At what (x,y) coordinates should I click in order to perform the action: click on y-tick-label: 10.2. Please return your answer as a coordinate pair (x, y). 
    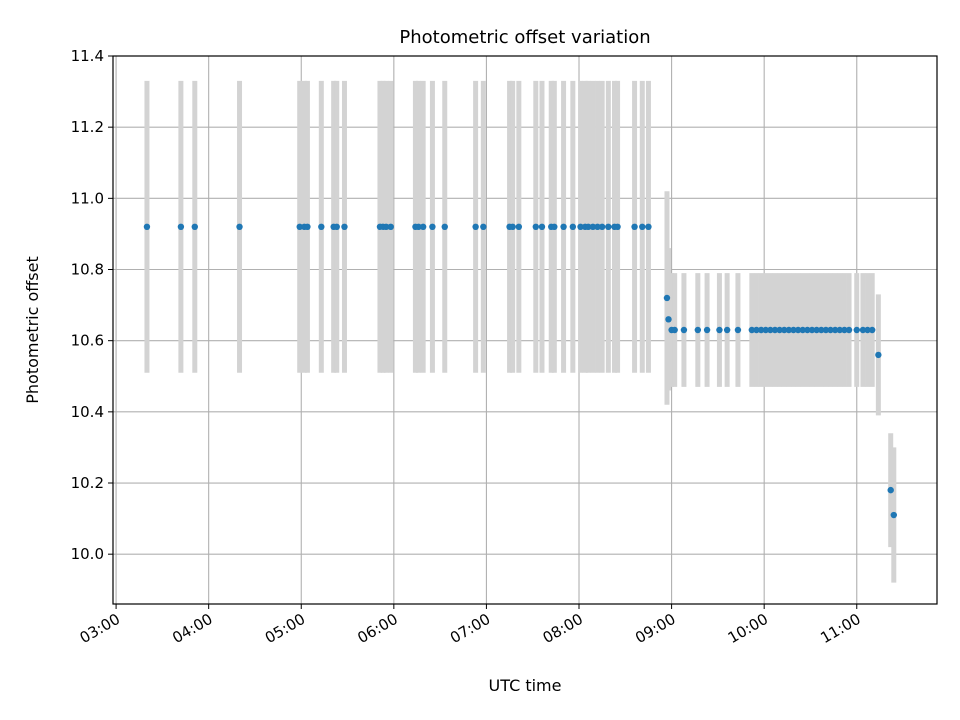
    Looking at the image, I should click on (87, 483).